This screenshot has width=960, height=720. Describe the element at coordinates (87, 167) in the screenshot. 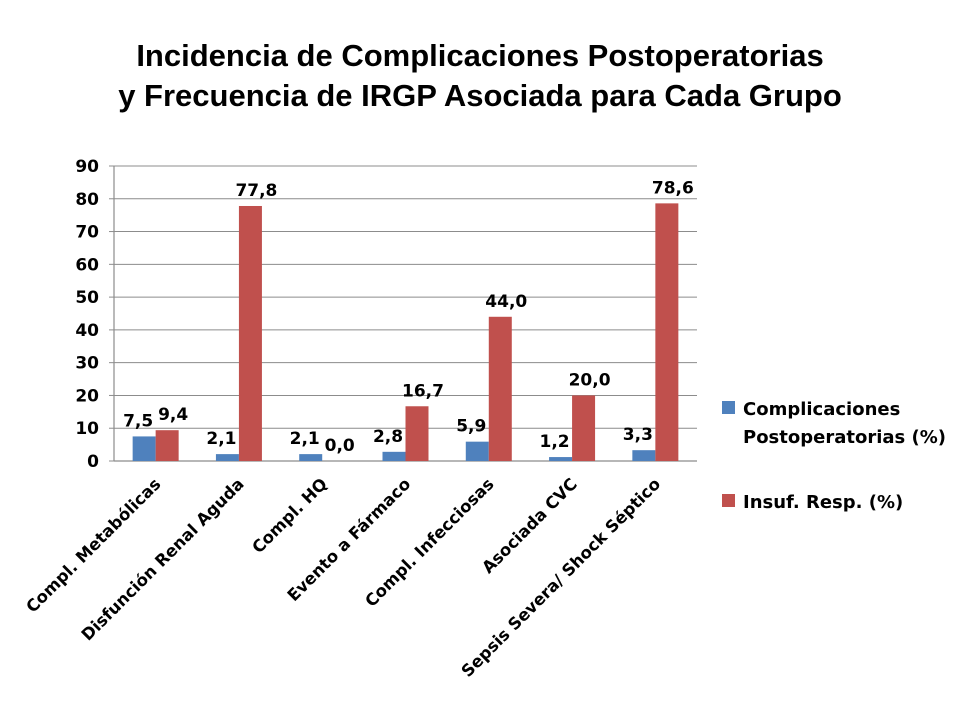

I see `y-tick-label: 90` at that location.